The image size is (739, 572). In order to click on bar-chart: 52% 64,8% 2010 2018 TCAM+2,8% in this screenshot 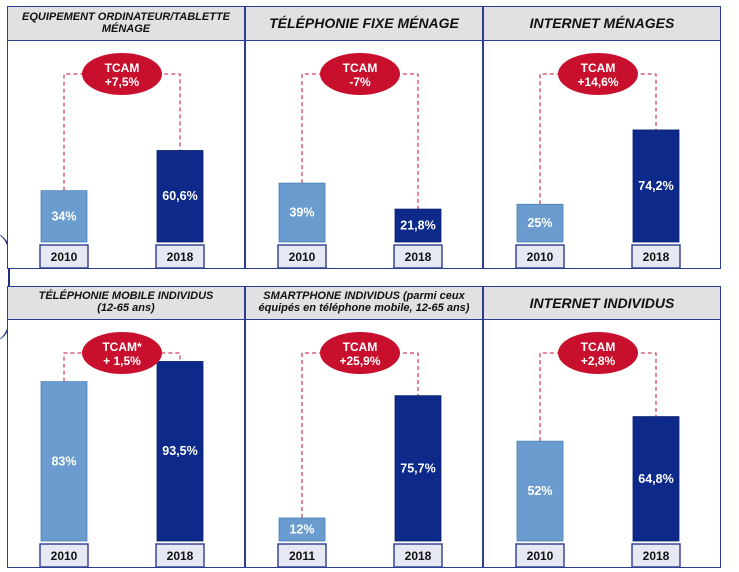, I will do `click(598, 449)`.